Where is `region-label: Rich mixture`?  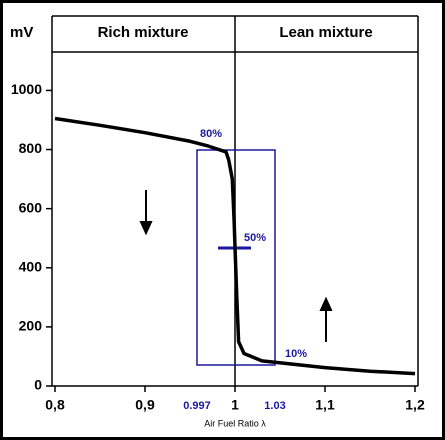 region-label: Rich mixture is located at coordinates (143, 32).